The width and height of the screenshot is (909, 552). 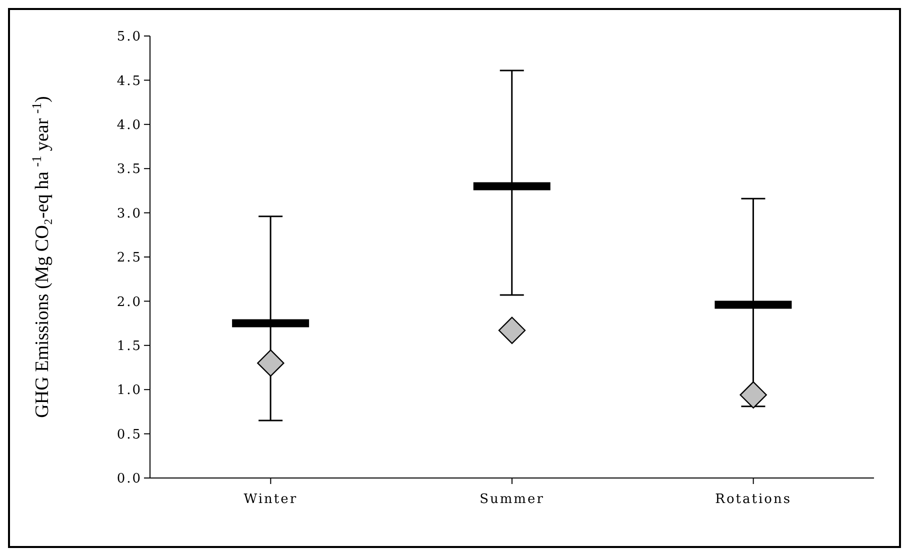 What do you see at coordinates (129, 258) in the screenshot?
I see `y-tick-label: 2.5` at bounding box center [129, 258].